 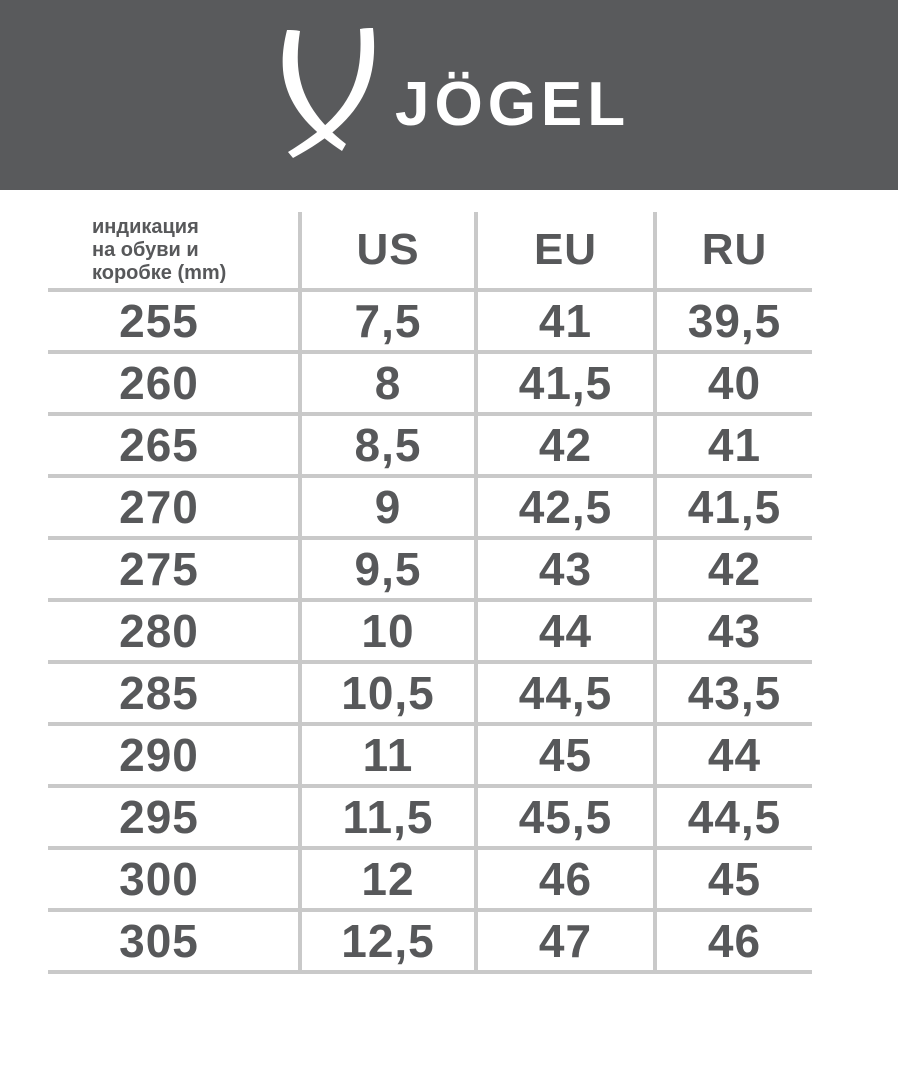 What do you see at coordinates (732, 321) in the screenshot?
I see `ru-cell: 39,5` at bounding box center [732, 321].